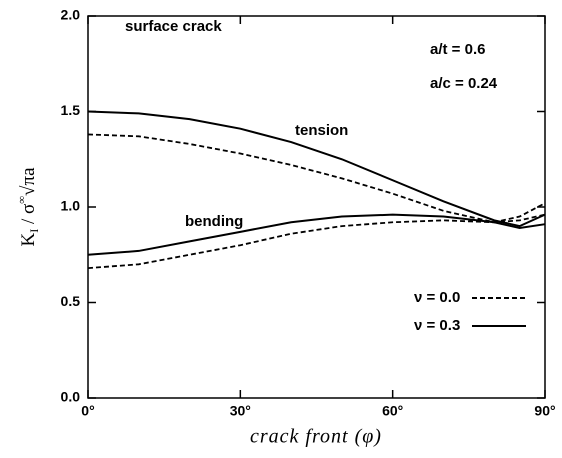 The image size is (562, 458). Describe the element at coordinates (71, 15) in the screenshot. I see `y-tick-label: 2.0` at that location.